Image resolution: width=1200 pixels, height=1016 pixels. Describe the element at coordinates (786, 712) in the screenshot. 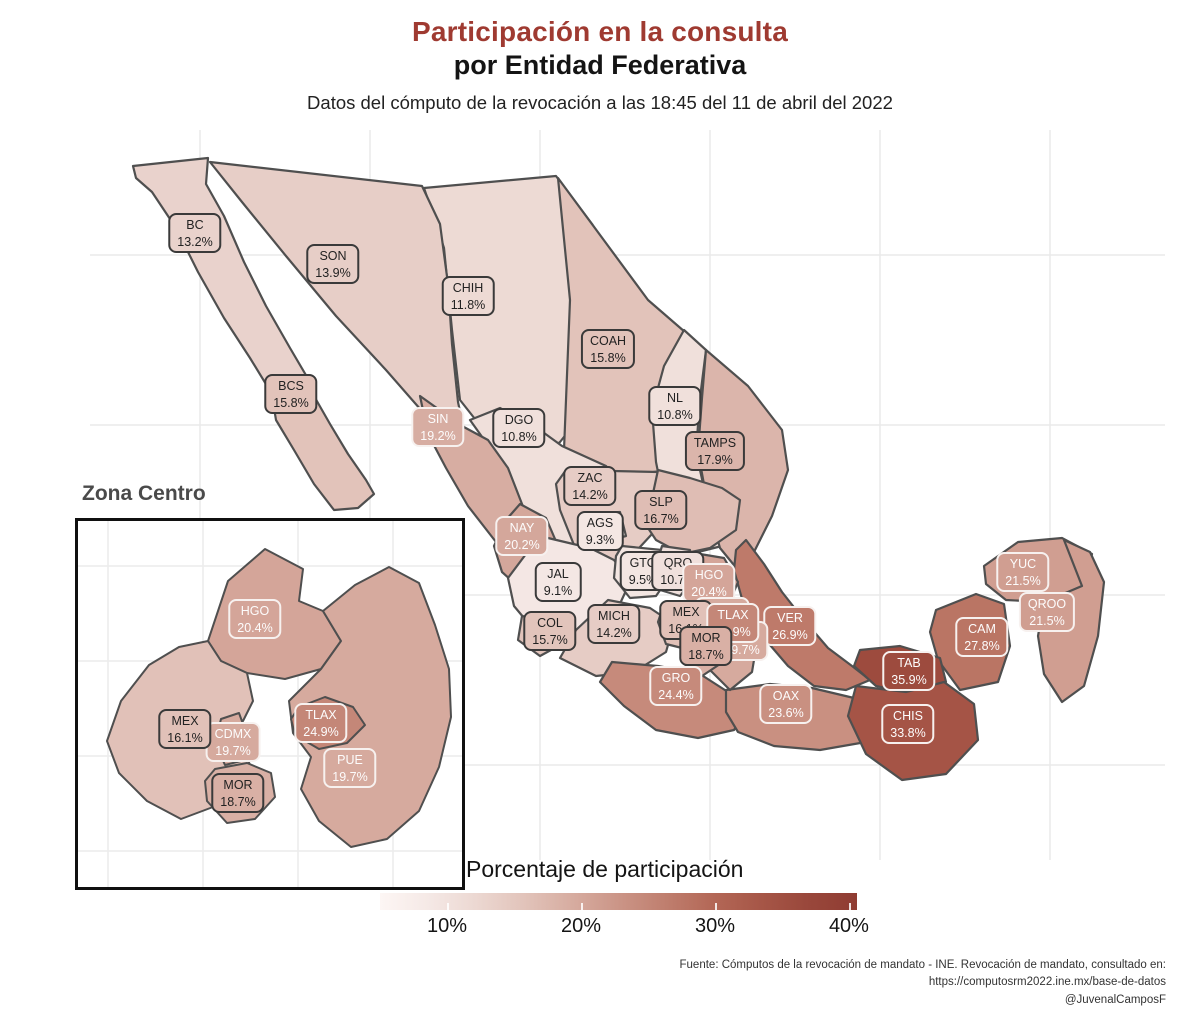

I see `state-value: 23.6%` at that location.